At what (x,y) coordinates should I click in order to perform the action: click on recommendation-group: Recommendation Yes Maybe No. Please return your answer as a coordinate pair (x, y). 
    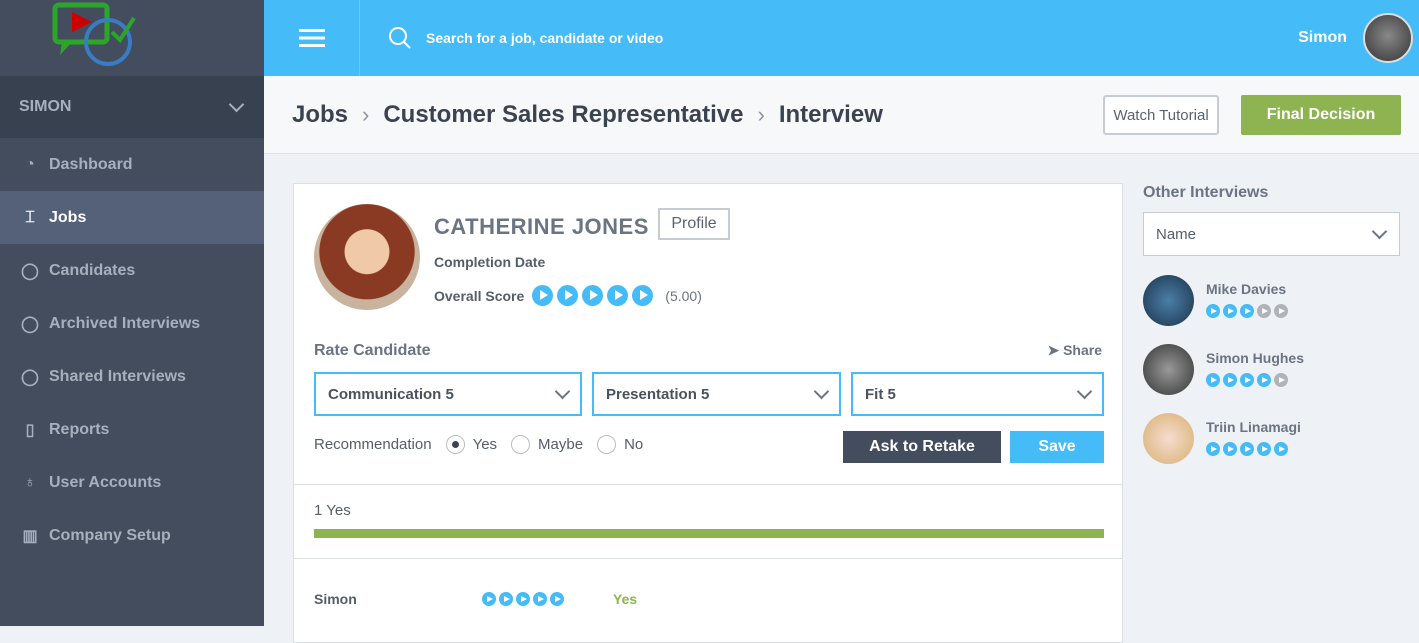
    Looking at the image, I should click on (478, 444).